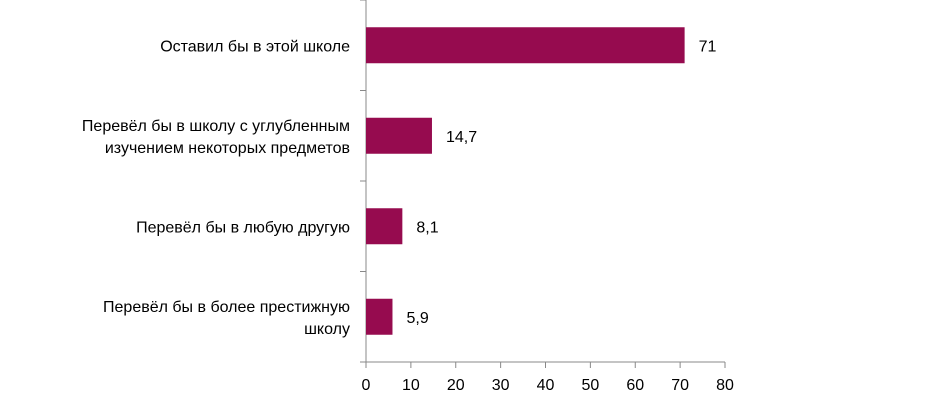  Describe the element at coordinates (417, 318) in the screenshot. I see `value-label: 5,9` at that location.